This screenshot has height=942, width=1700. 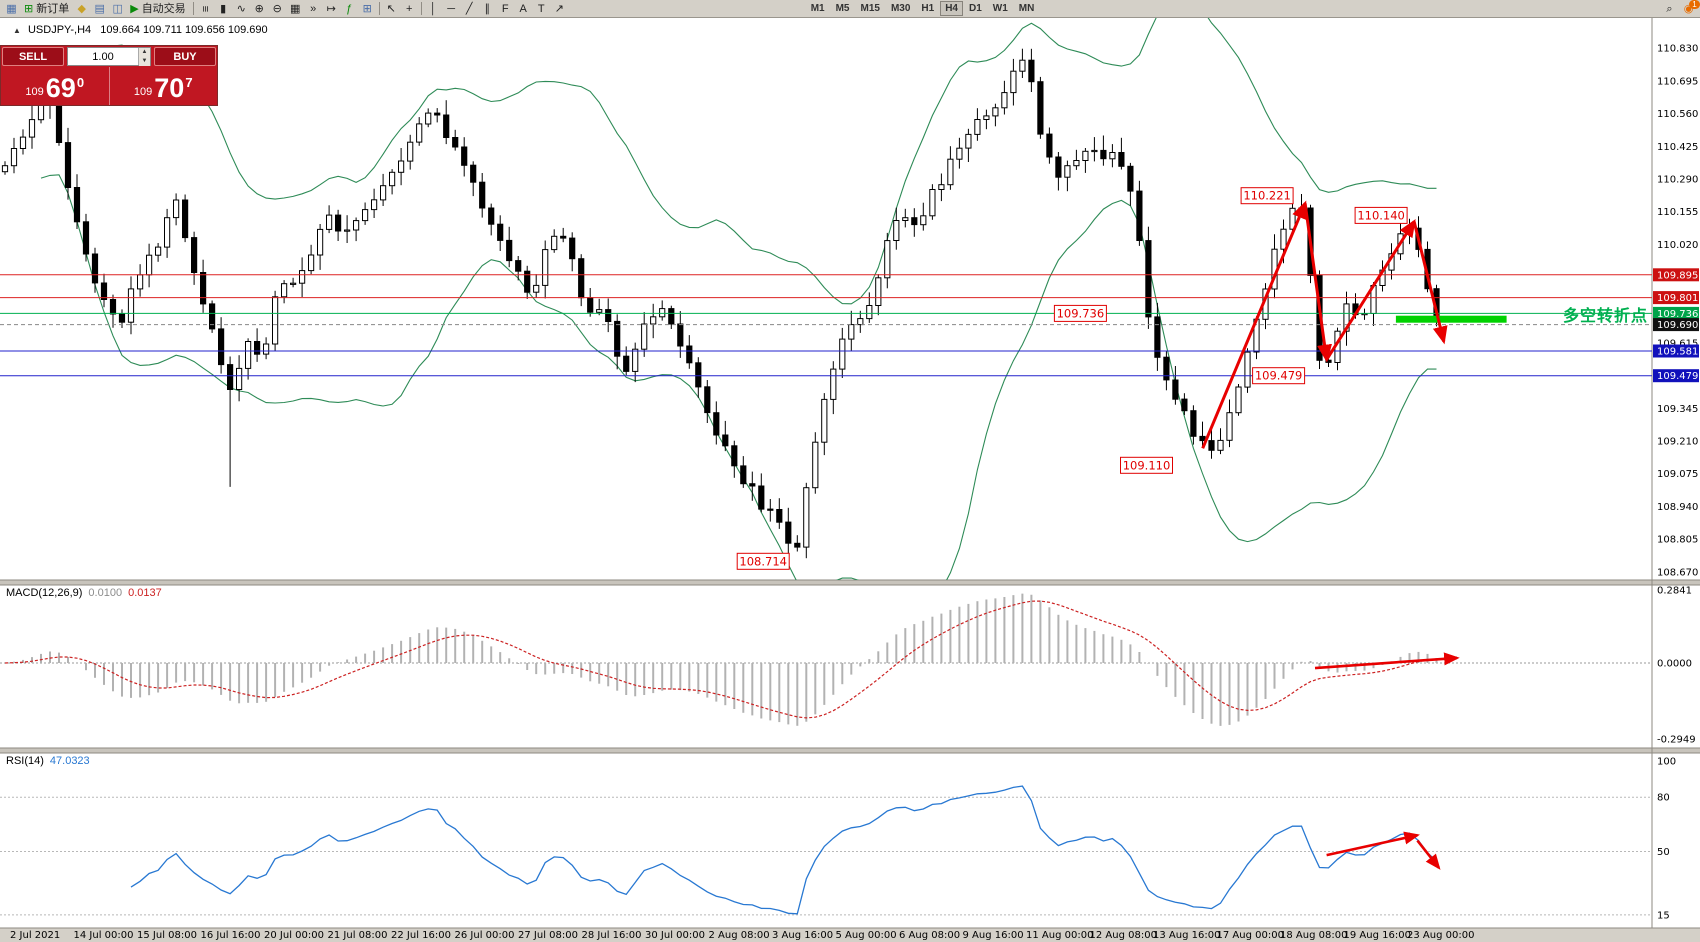 I want to click on buy-button: BUY, so click(x=185, y=56).